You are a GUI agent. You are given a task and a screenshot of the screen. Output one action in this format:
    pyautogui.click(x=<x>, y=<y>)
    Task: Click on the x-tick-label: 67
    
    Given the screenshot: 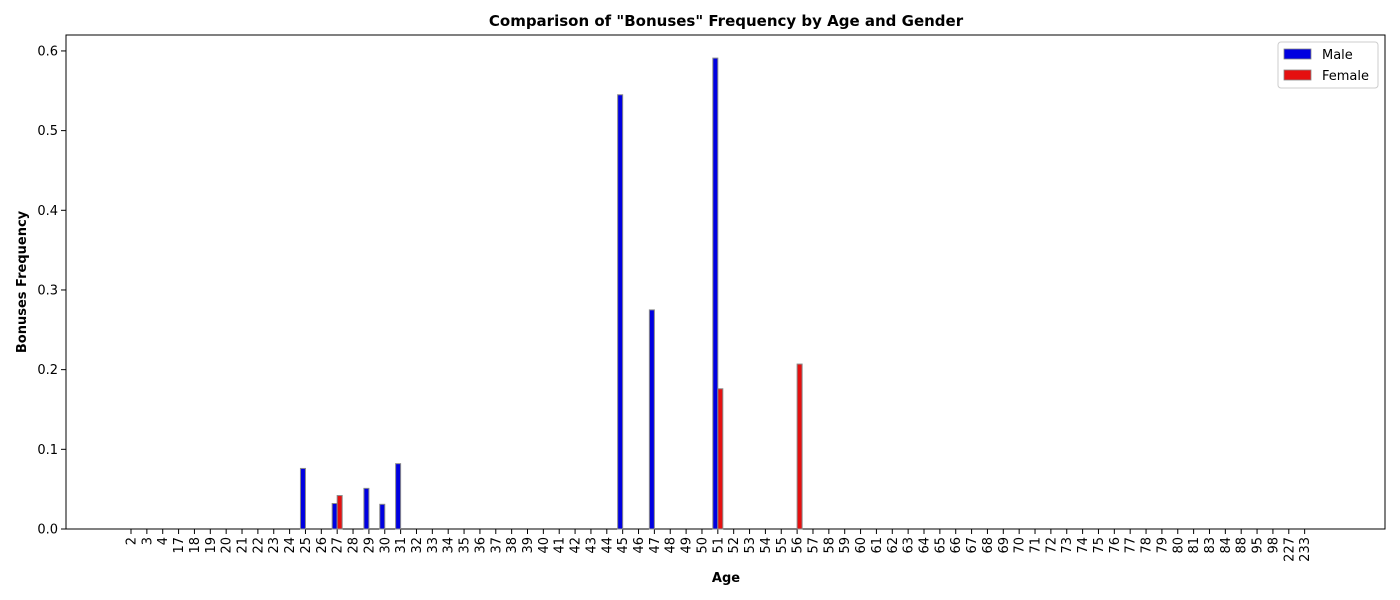 What is the action you would take?
    pyautogui.click(x=972, y=545)
    